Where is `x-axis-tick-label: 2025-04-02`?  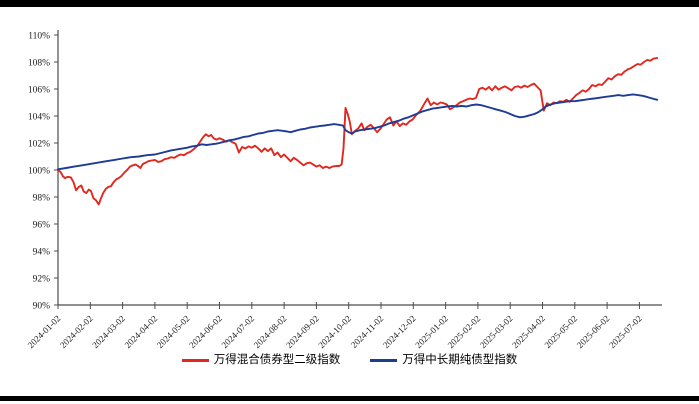 x-axis-tick-label: 2025-04-02 is located at coordinates (528, 331).